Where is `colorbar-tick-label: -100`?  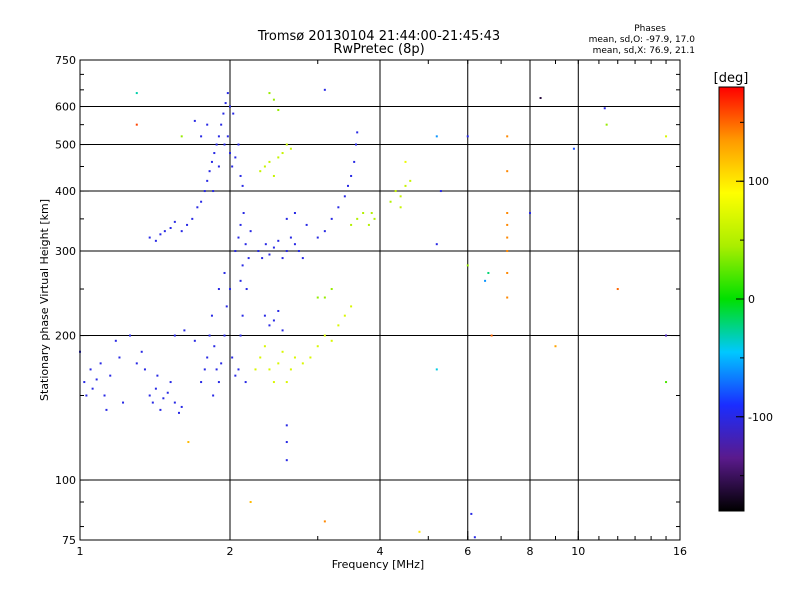 colorbar-tick-label: -100 is located at coordinates (760, 417).